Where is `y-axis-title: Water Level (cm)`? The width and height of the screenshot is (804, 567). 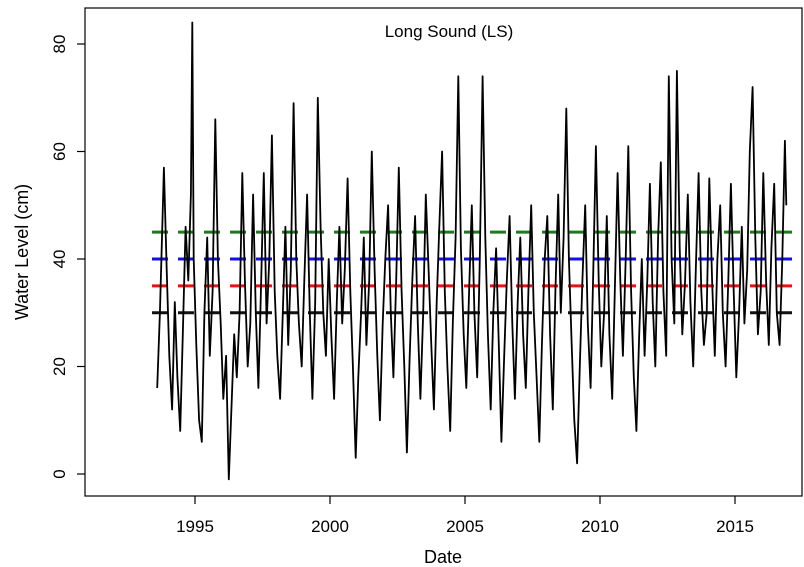
y-axis-title: Water Level (cm) is located at coordinates (22, 252).